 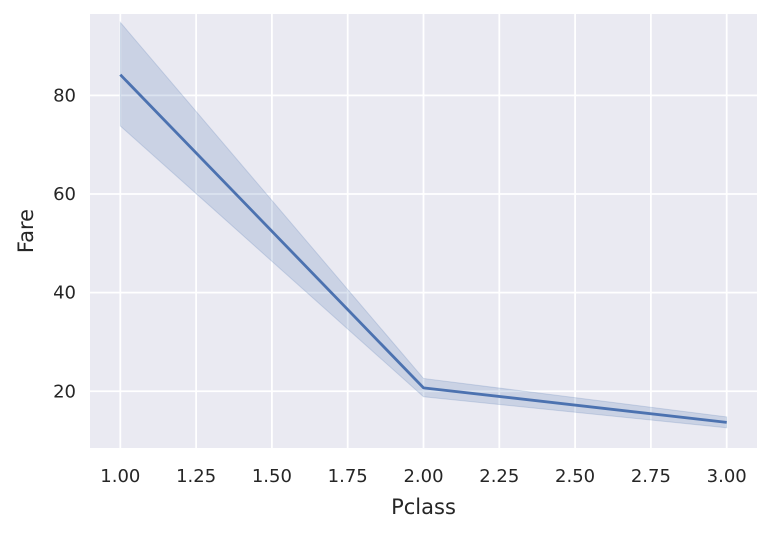 I want to click on x-tick-labels: 1.00 1.25 1.50 1.75 2.00 2.25 2.50 2.75 3.00, so click(x=423, y=476).